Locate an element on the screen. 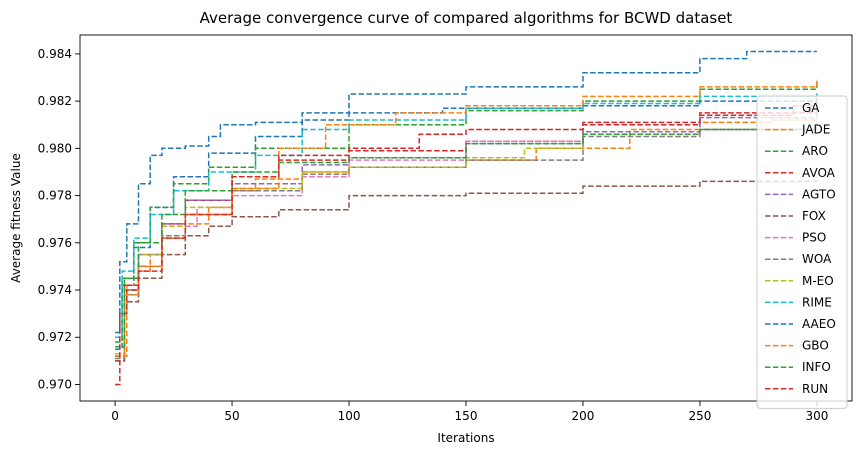 The image size is (863, 455). x-tick-label: 150 is located at coordinates (466, 416).